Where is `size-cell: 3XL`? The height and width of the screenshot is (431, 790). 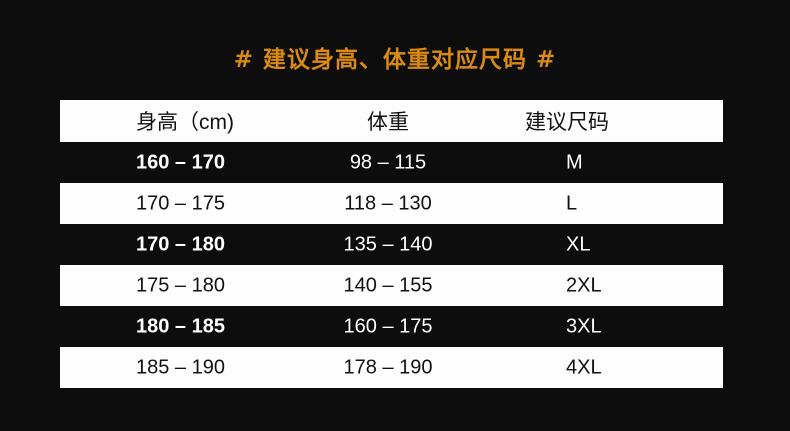 size-cell: 3XL is located at coordinates (584, 326).